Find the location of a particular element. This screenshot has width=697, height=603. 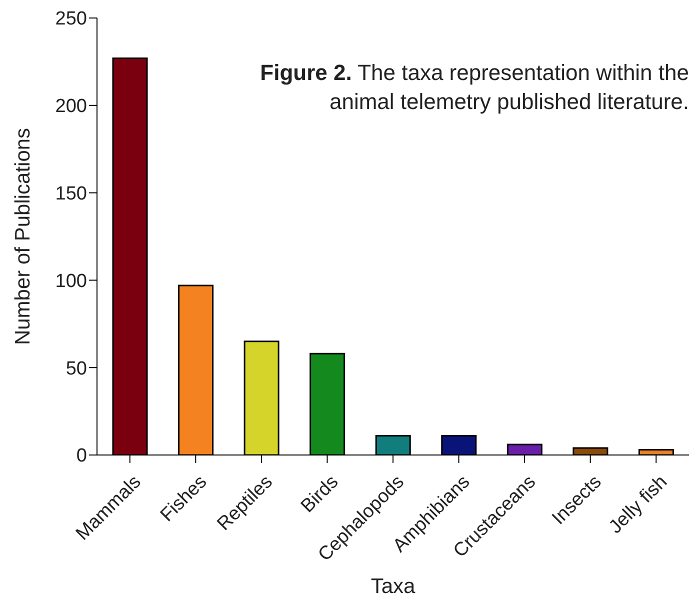

y-tick-label: 200 is located at coordinates (71, 107).